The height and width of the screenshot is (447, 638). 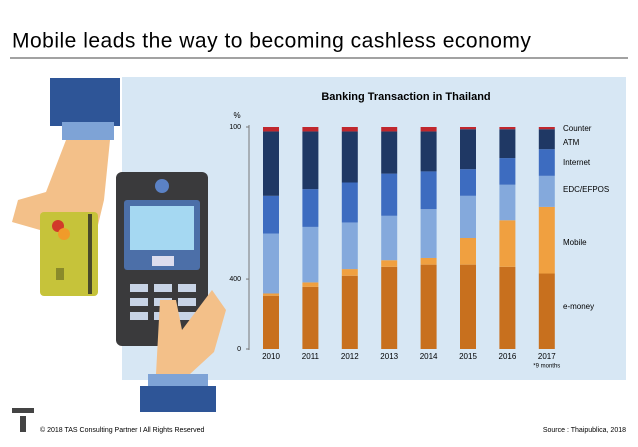 I want to click on card-stripe, so click(x=90, y=254).